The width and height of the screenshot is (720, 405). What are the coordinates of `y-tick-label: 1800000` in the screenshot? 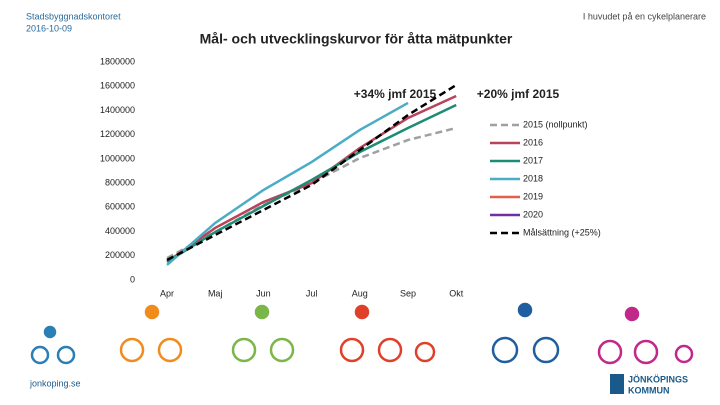 It's located at (117, 61).